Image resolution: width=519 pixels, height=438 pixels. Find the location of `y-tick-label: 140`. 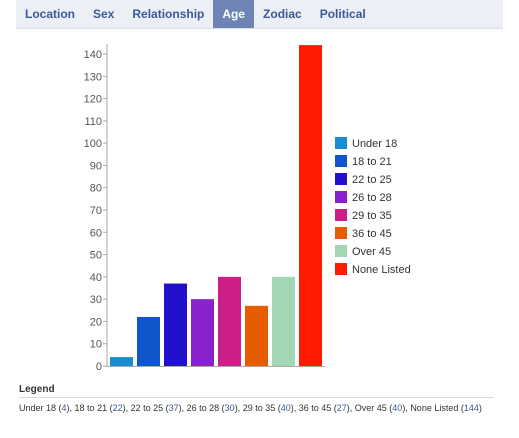

y-tick-label: 140 is located at coordinates (93, 55).